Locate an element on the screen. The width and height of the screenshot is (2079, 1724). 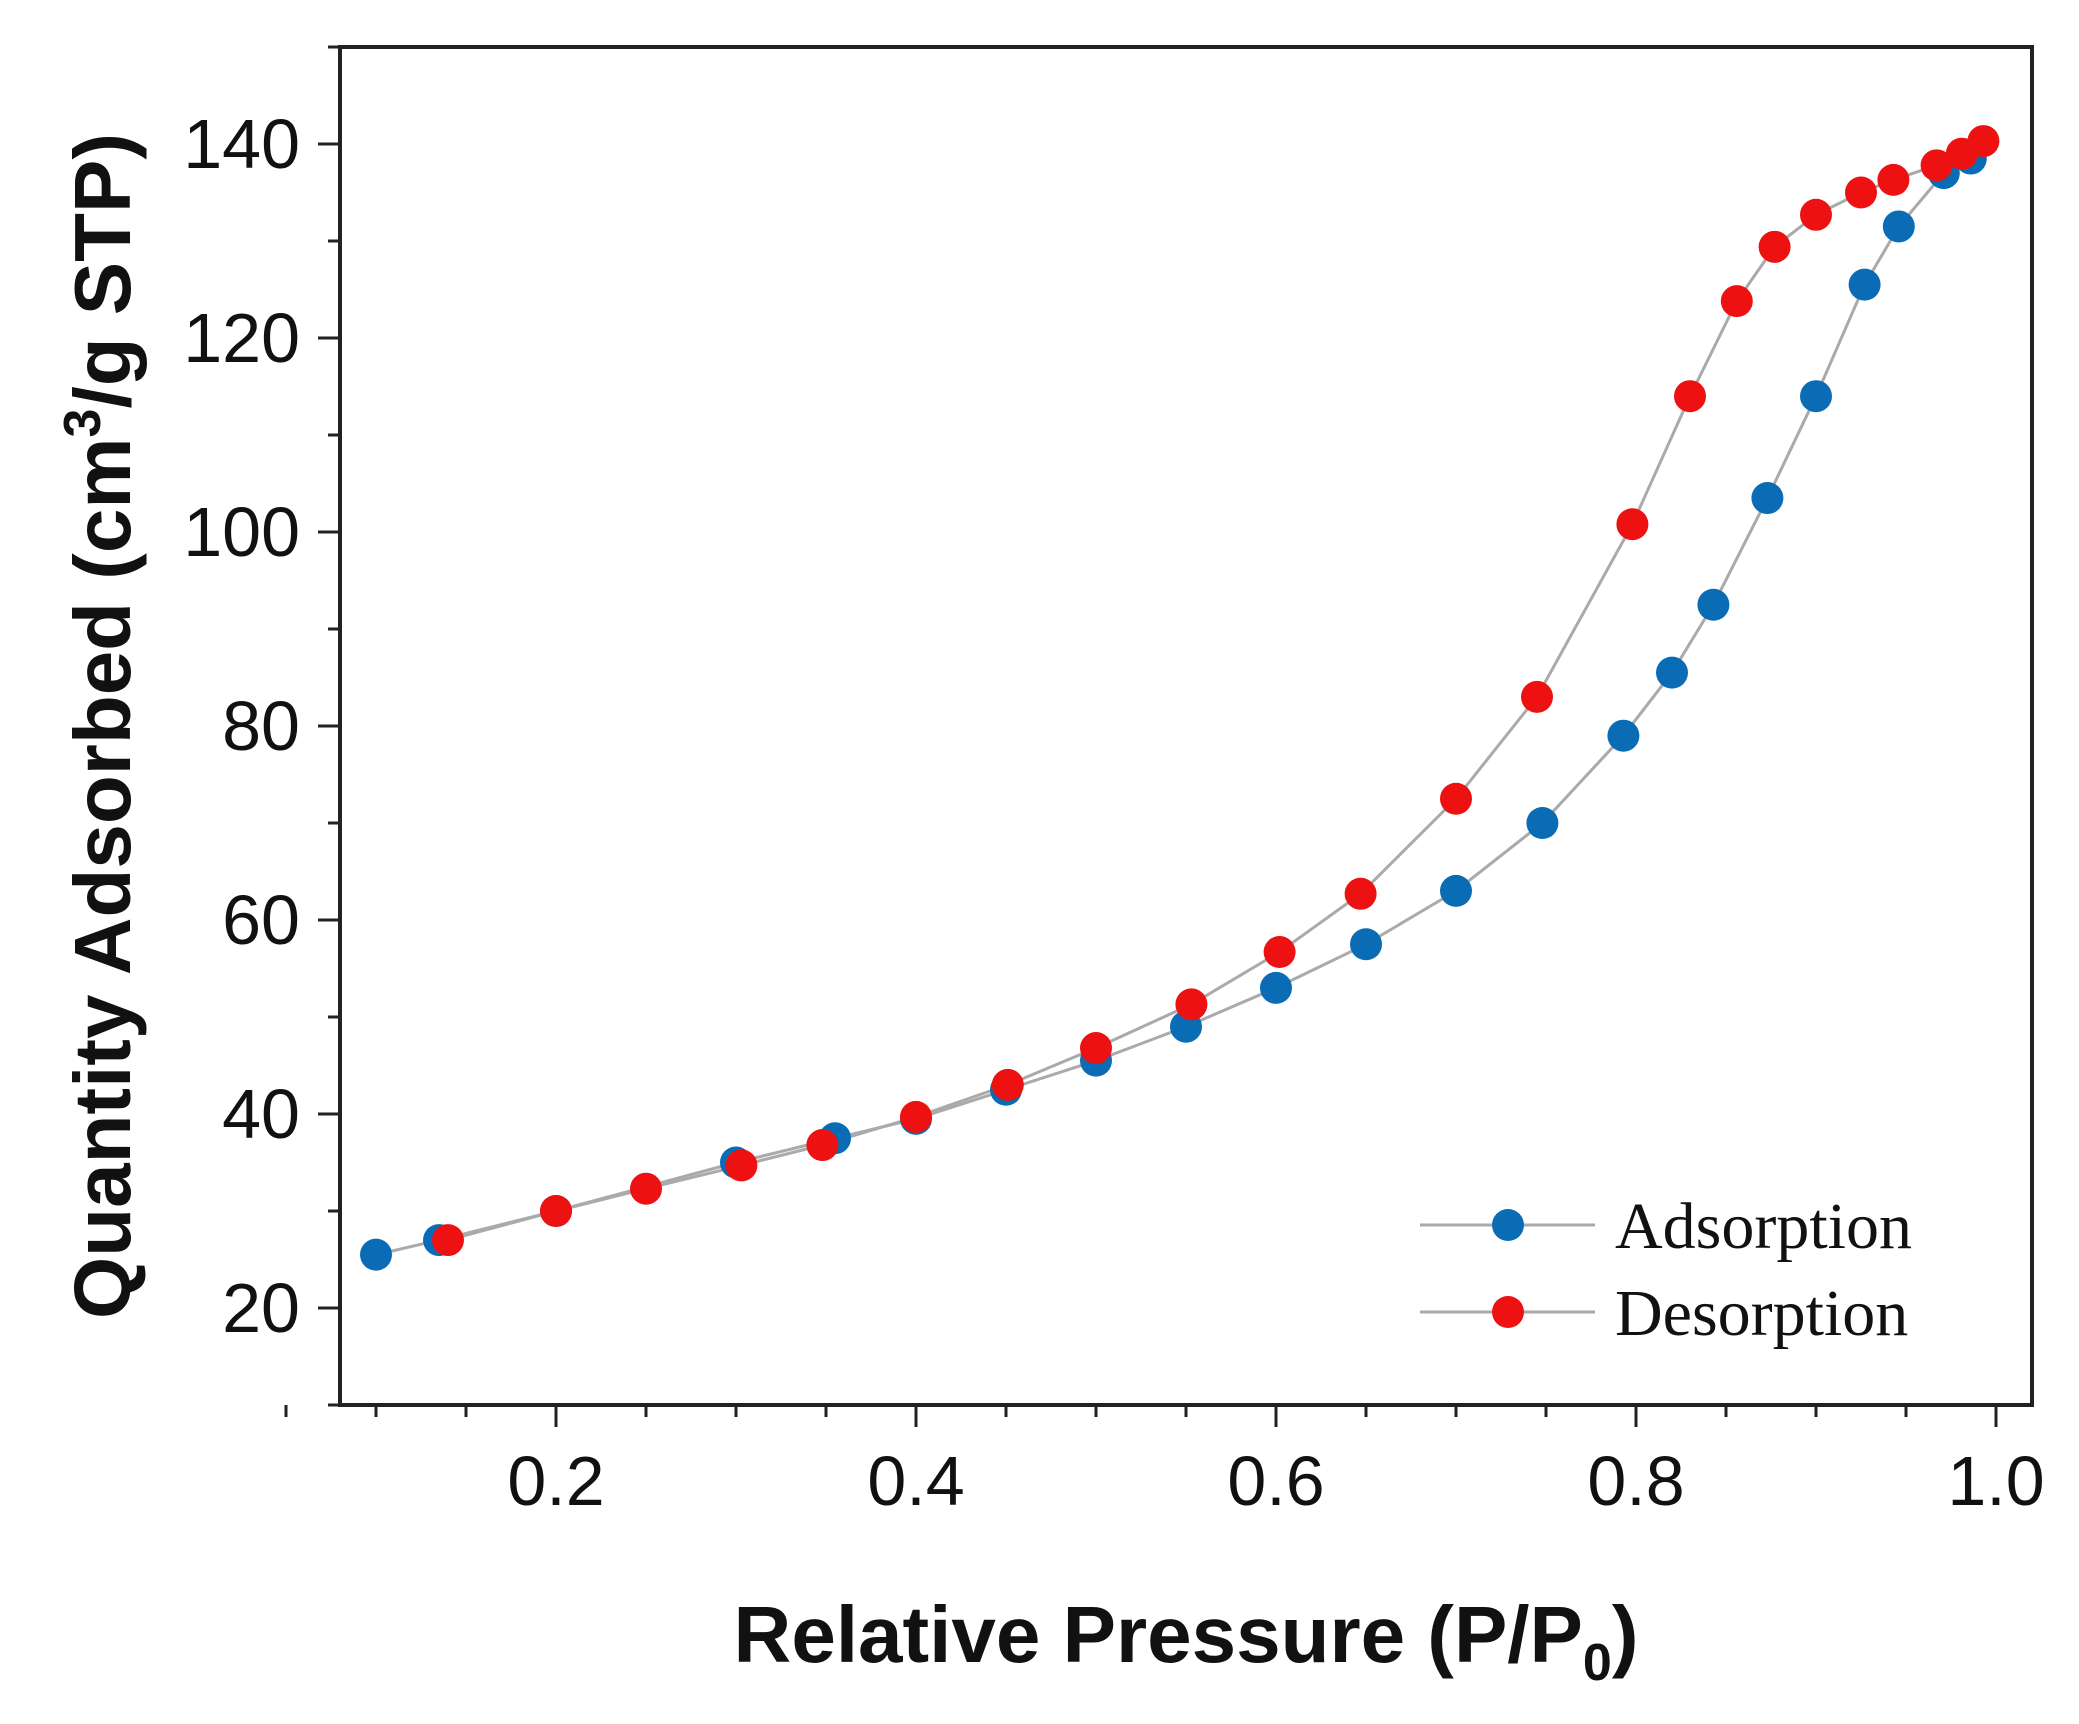
legend-desorption-label: Desorption is located at coordinates (1761, 1313).